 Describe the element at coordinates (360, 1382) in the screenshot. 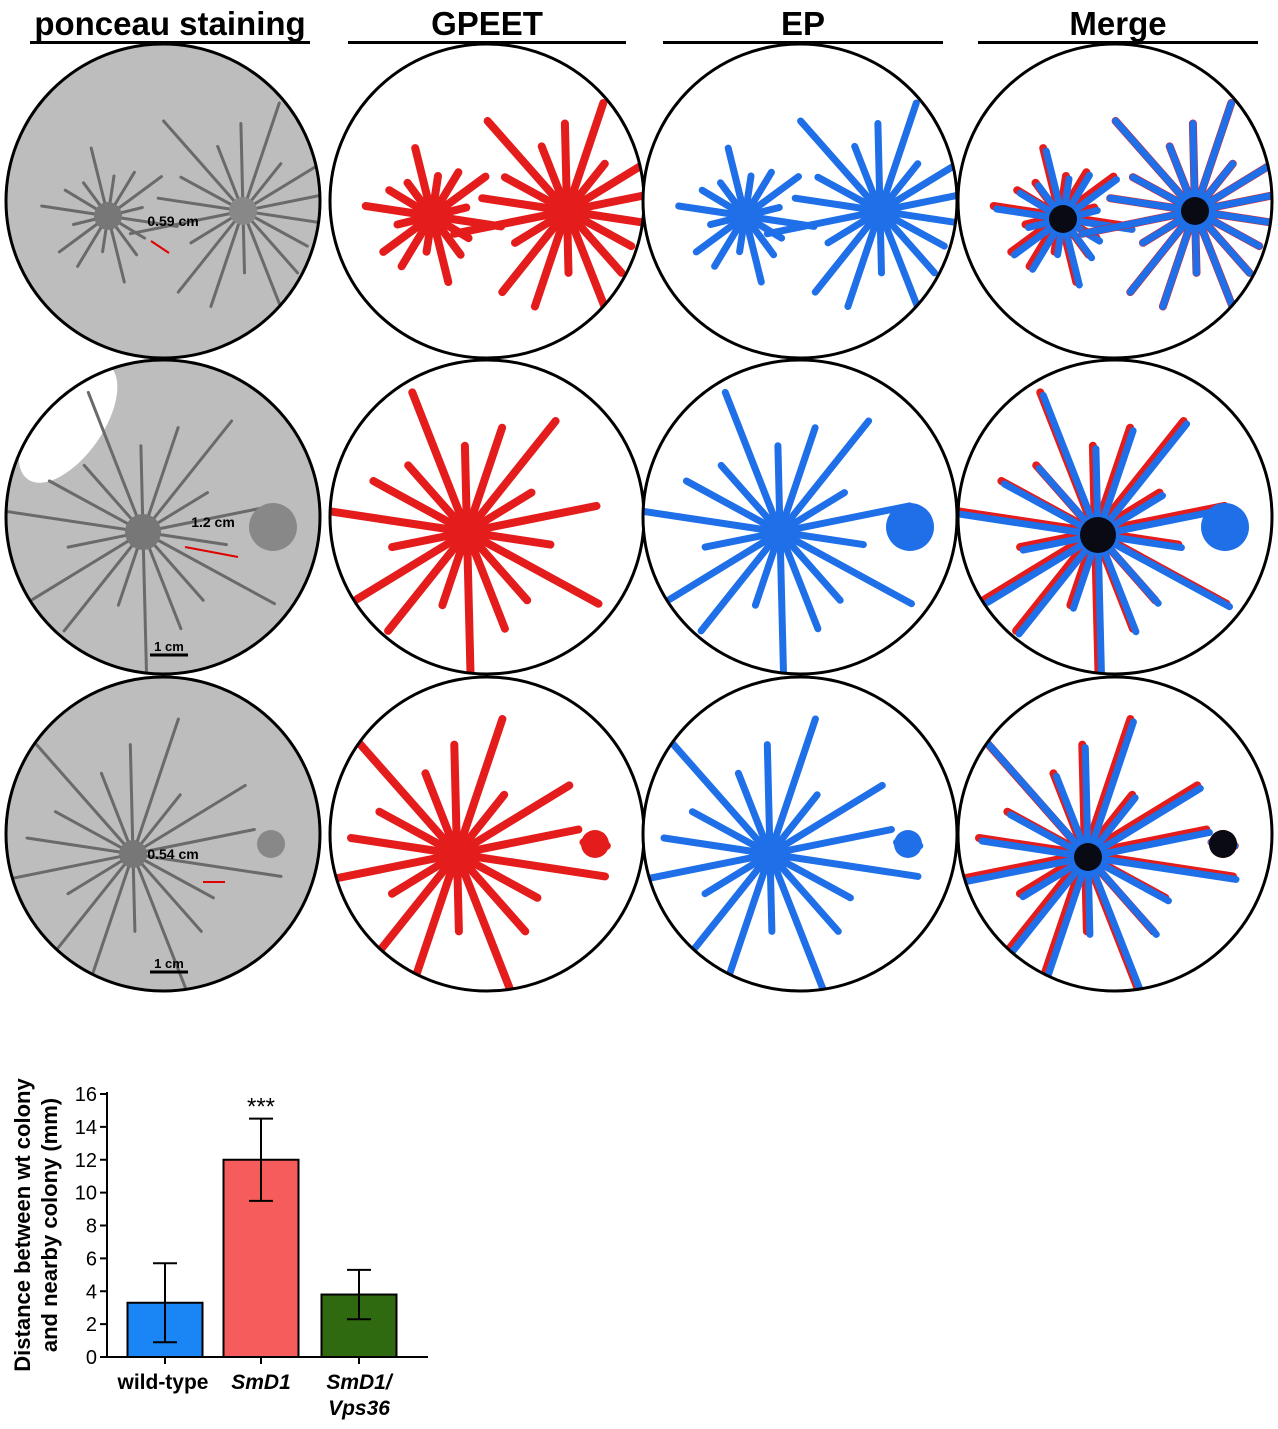

I see `x-tick-label: SmD1/` at that location.